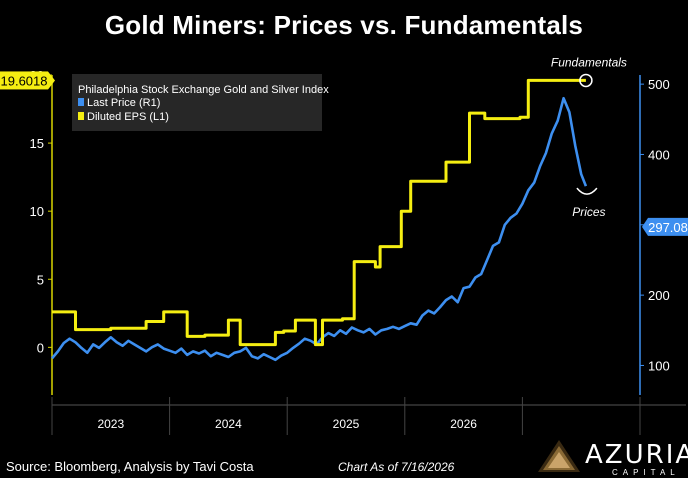 The image size is (688, 478). I want to click on fundamentals-marker, so click(586, 80).